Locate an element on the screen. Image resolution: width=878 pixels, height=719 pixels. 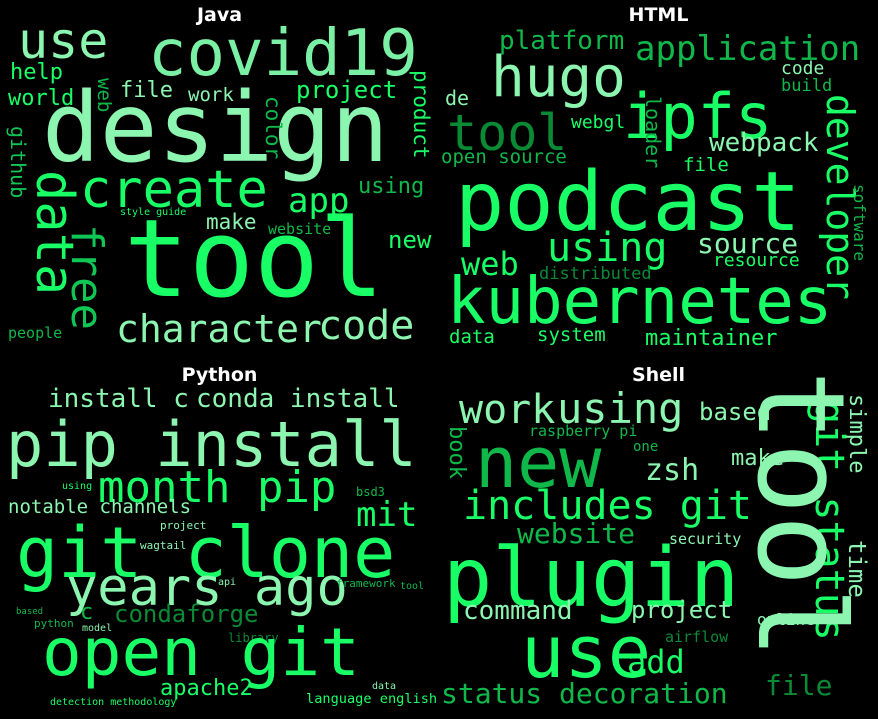
panel-title: Shell is located at coordinates (658, 375).